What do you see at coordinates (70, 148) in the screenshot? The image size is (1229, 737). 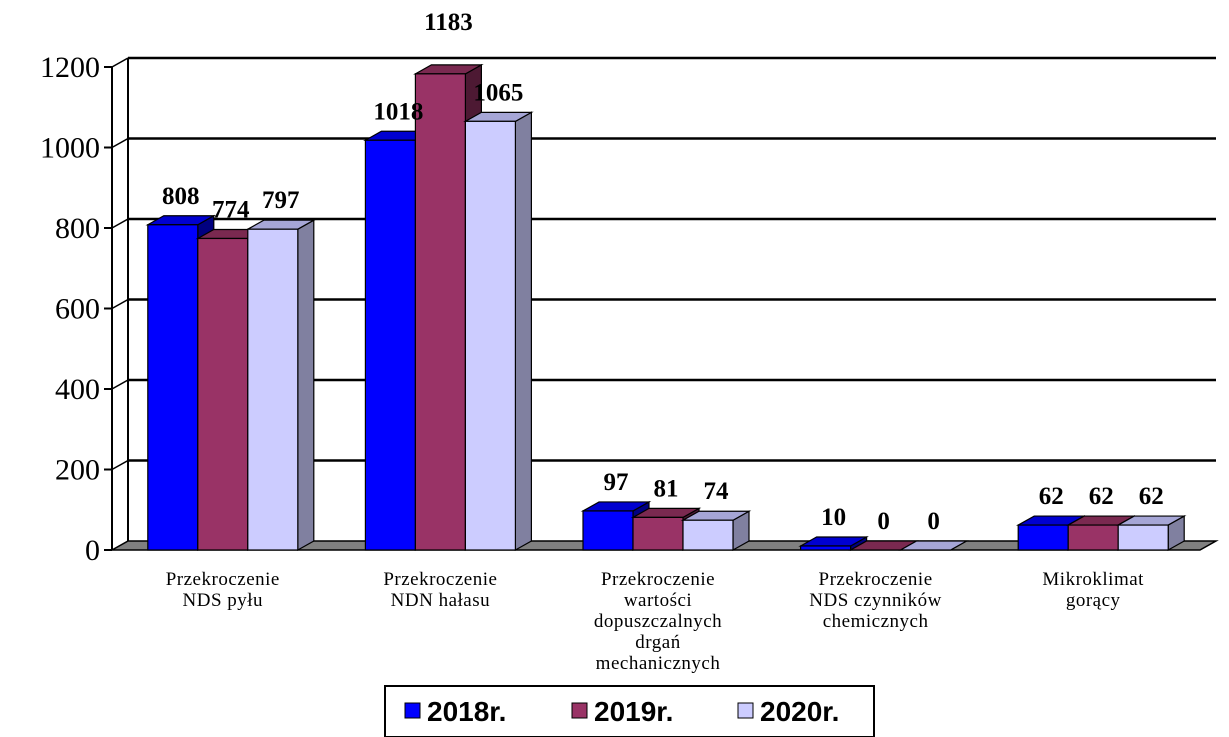 I see `y-tick-label: 1000` at bounding box center [70, 148].